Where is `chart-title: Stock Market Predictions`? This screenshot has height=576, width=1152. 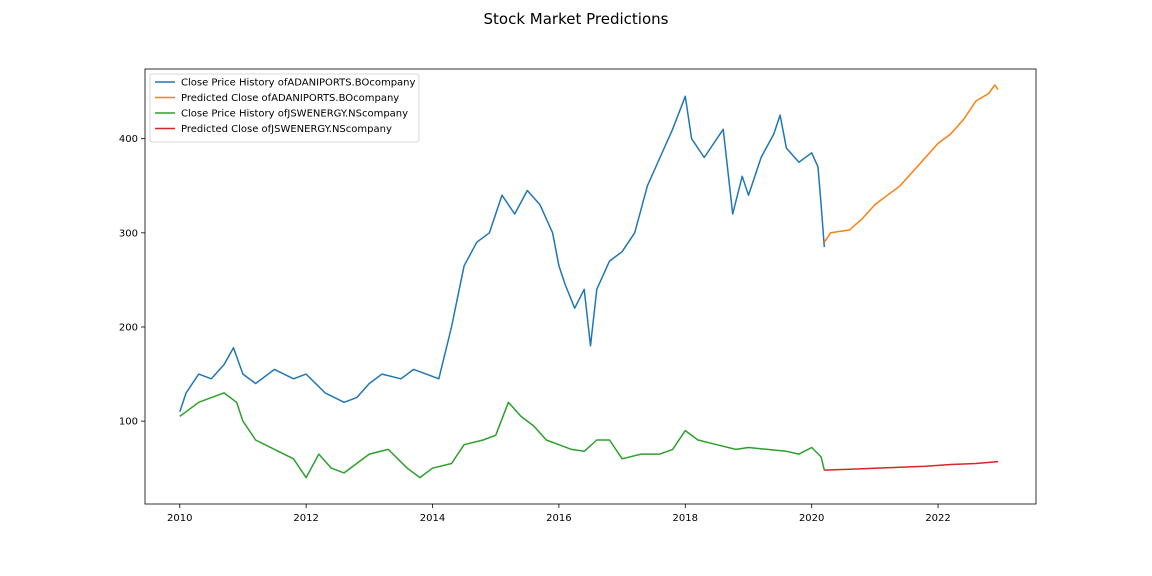 chart-title: Stock Market Predictions is located at coordinates (576, 19).